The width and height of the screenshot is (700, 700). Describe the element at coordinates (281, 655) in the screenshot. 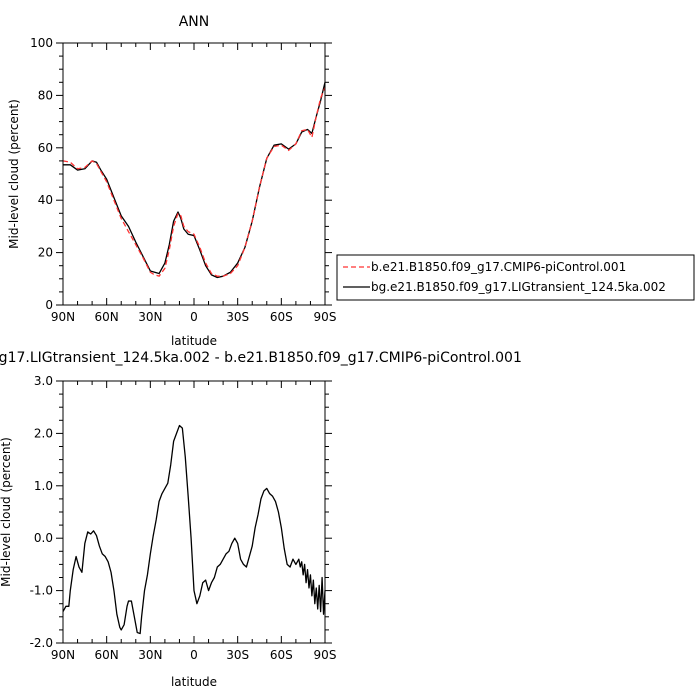

I see `bottom-x-tick-label: 60S` at that location.